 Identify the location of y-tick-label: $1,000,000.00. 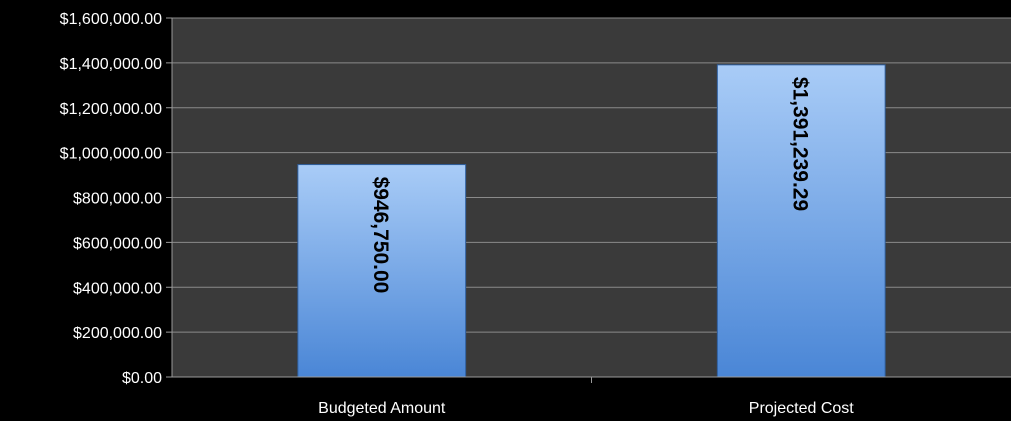
(111, 154).